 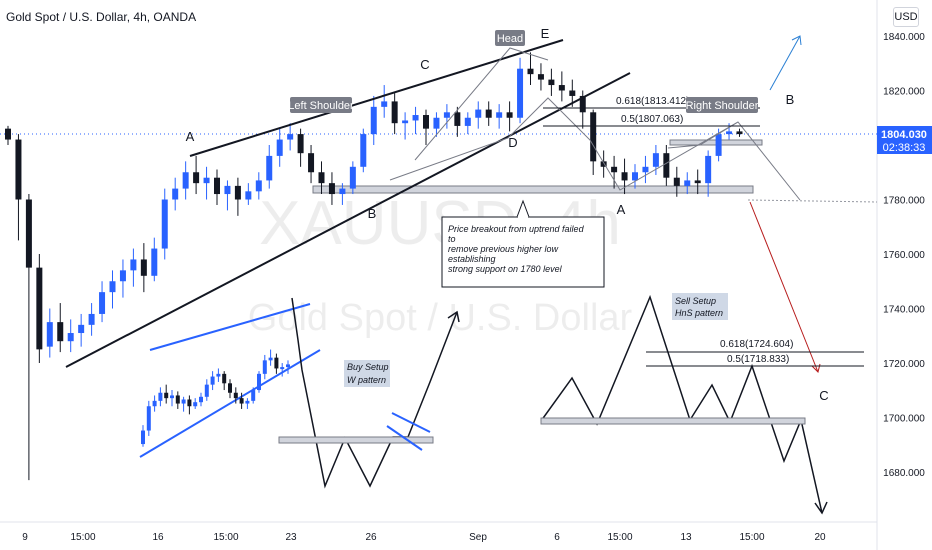 I want to click on wave-label-a2: A, so click(x=621, y=209).